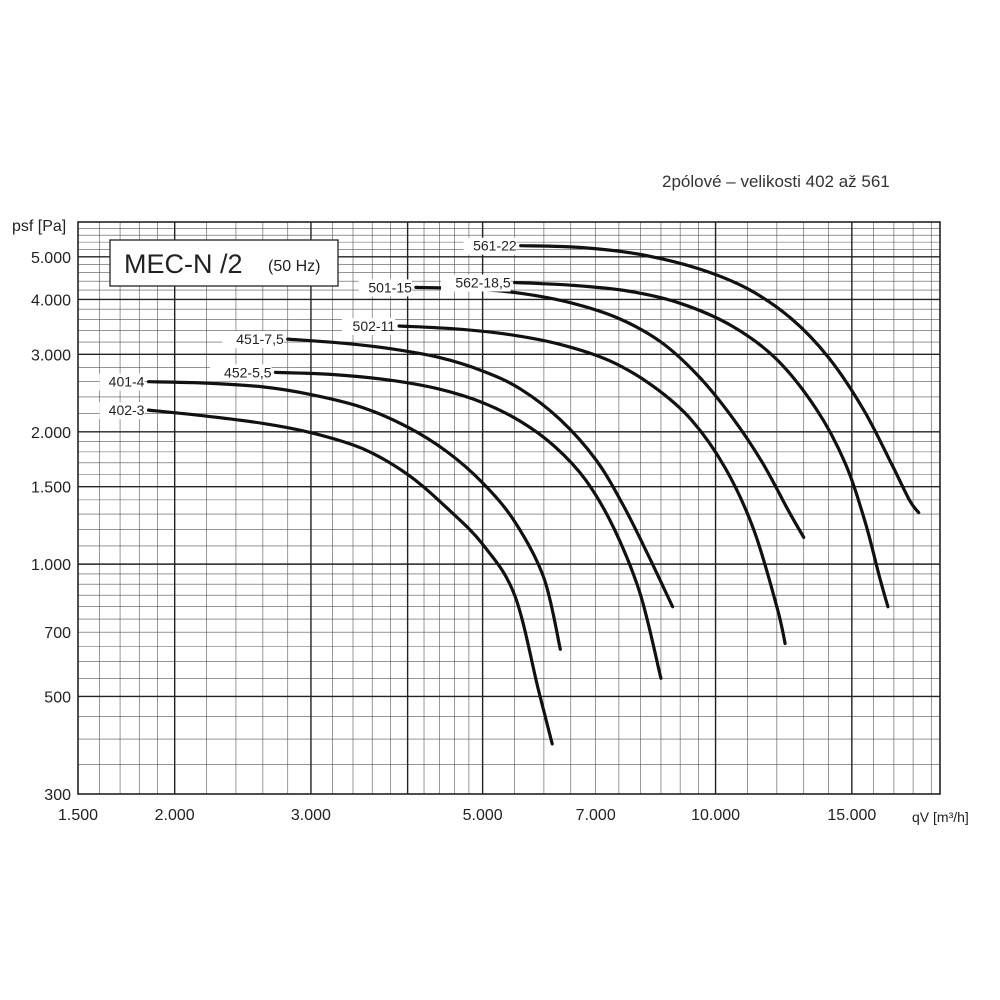 This screenshot has height=1000, width=1000. Describe the element at coordinates (483, 815) in the screenshot. I see `x-tick-label: 5.000` at that location.